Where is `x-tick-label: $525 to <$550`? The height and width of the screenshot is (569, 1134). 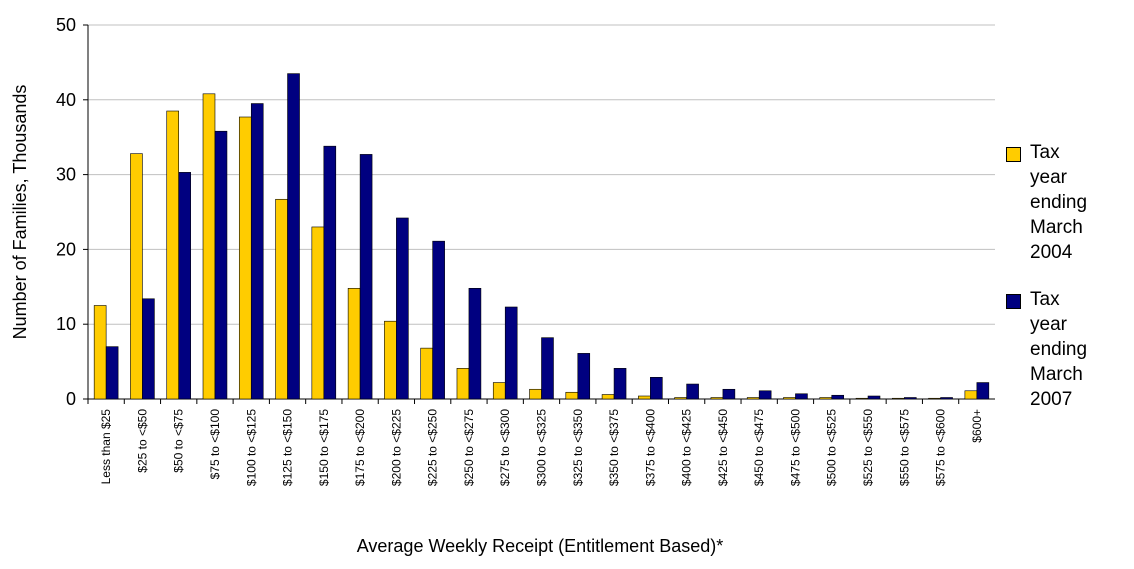 x-tick-label: $525 to <$550 is located at coordinates (868, 447).